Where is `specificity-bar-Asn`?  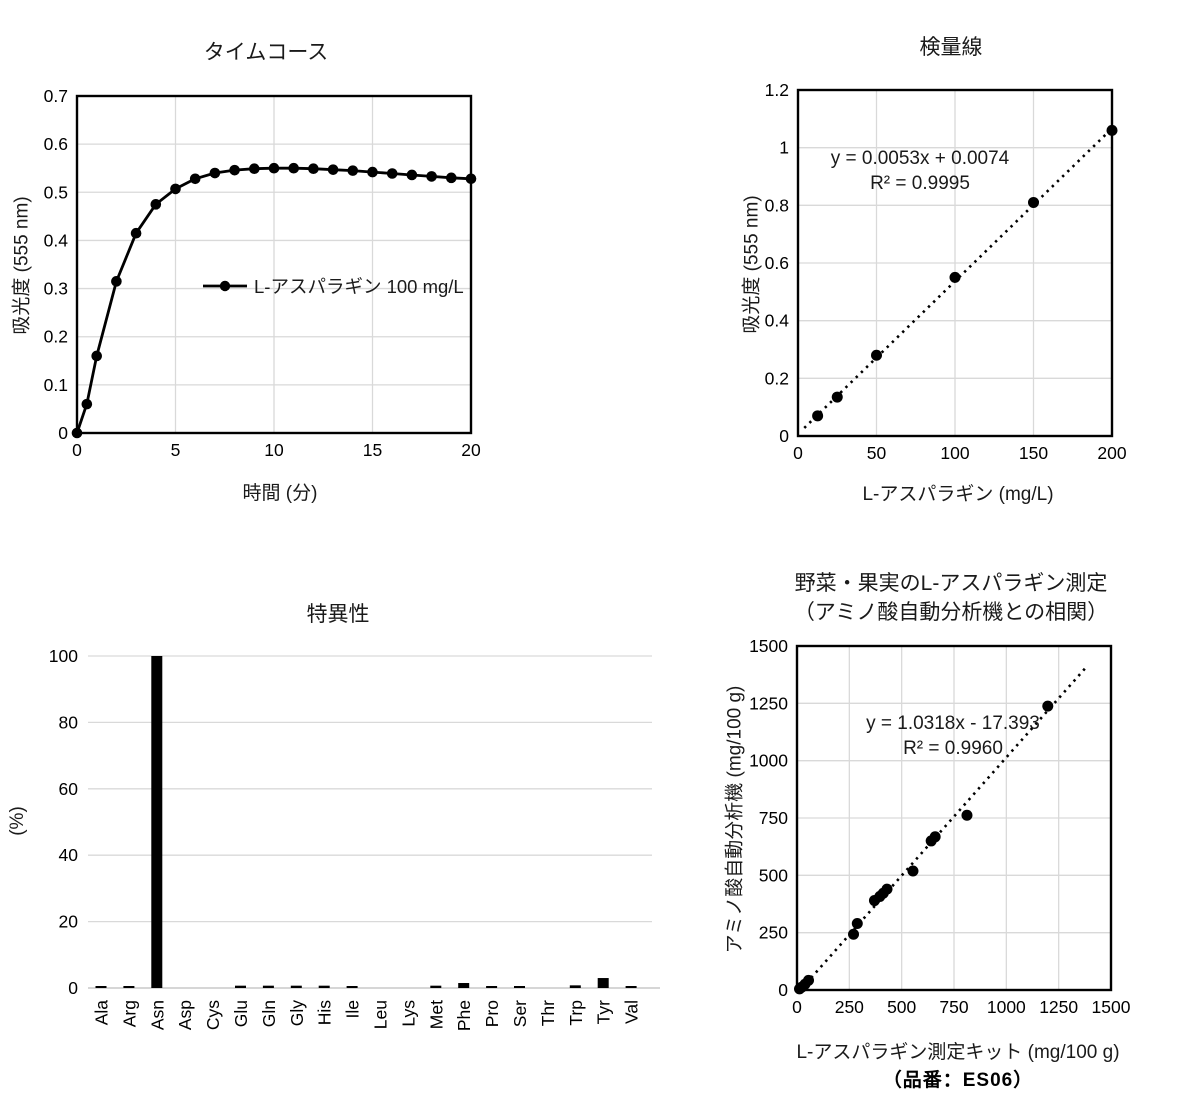 specificity-bar-Asn is located at coordinates (157, 822).